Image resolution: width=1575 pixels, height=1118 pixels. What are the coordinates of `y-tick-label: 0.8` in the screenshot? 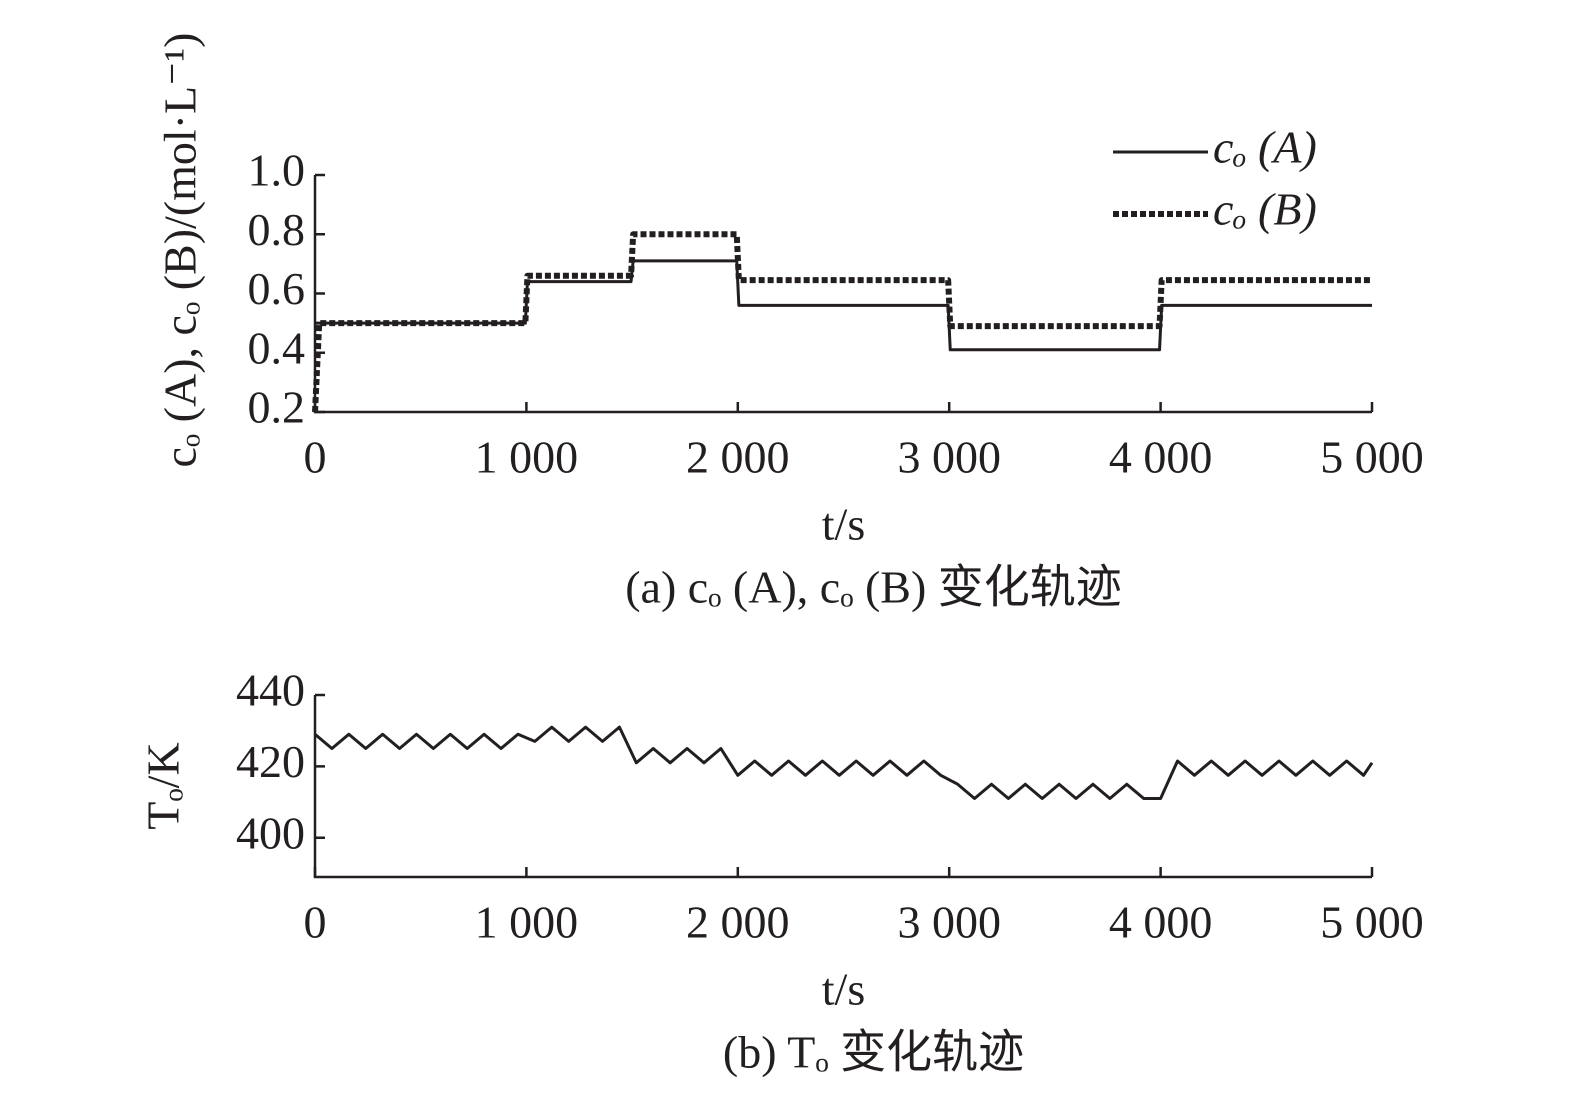 It's located at (277, 229).